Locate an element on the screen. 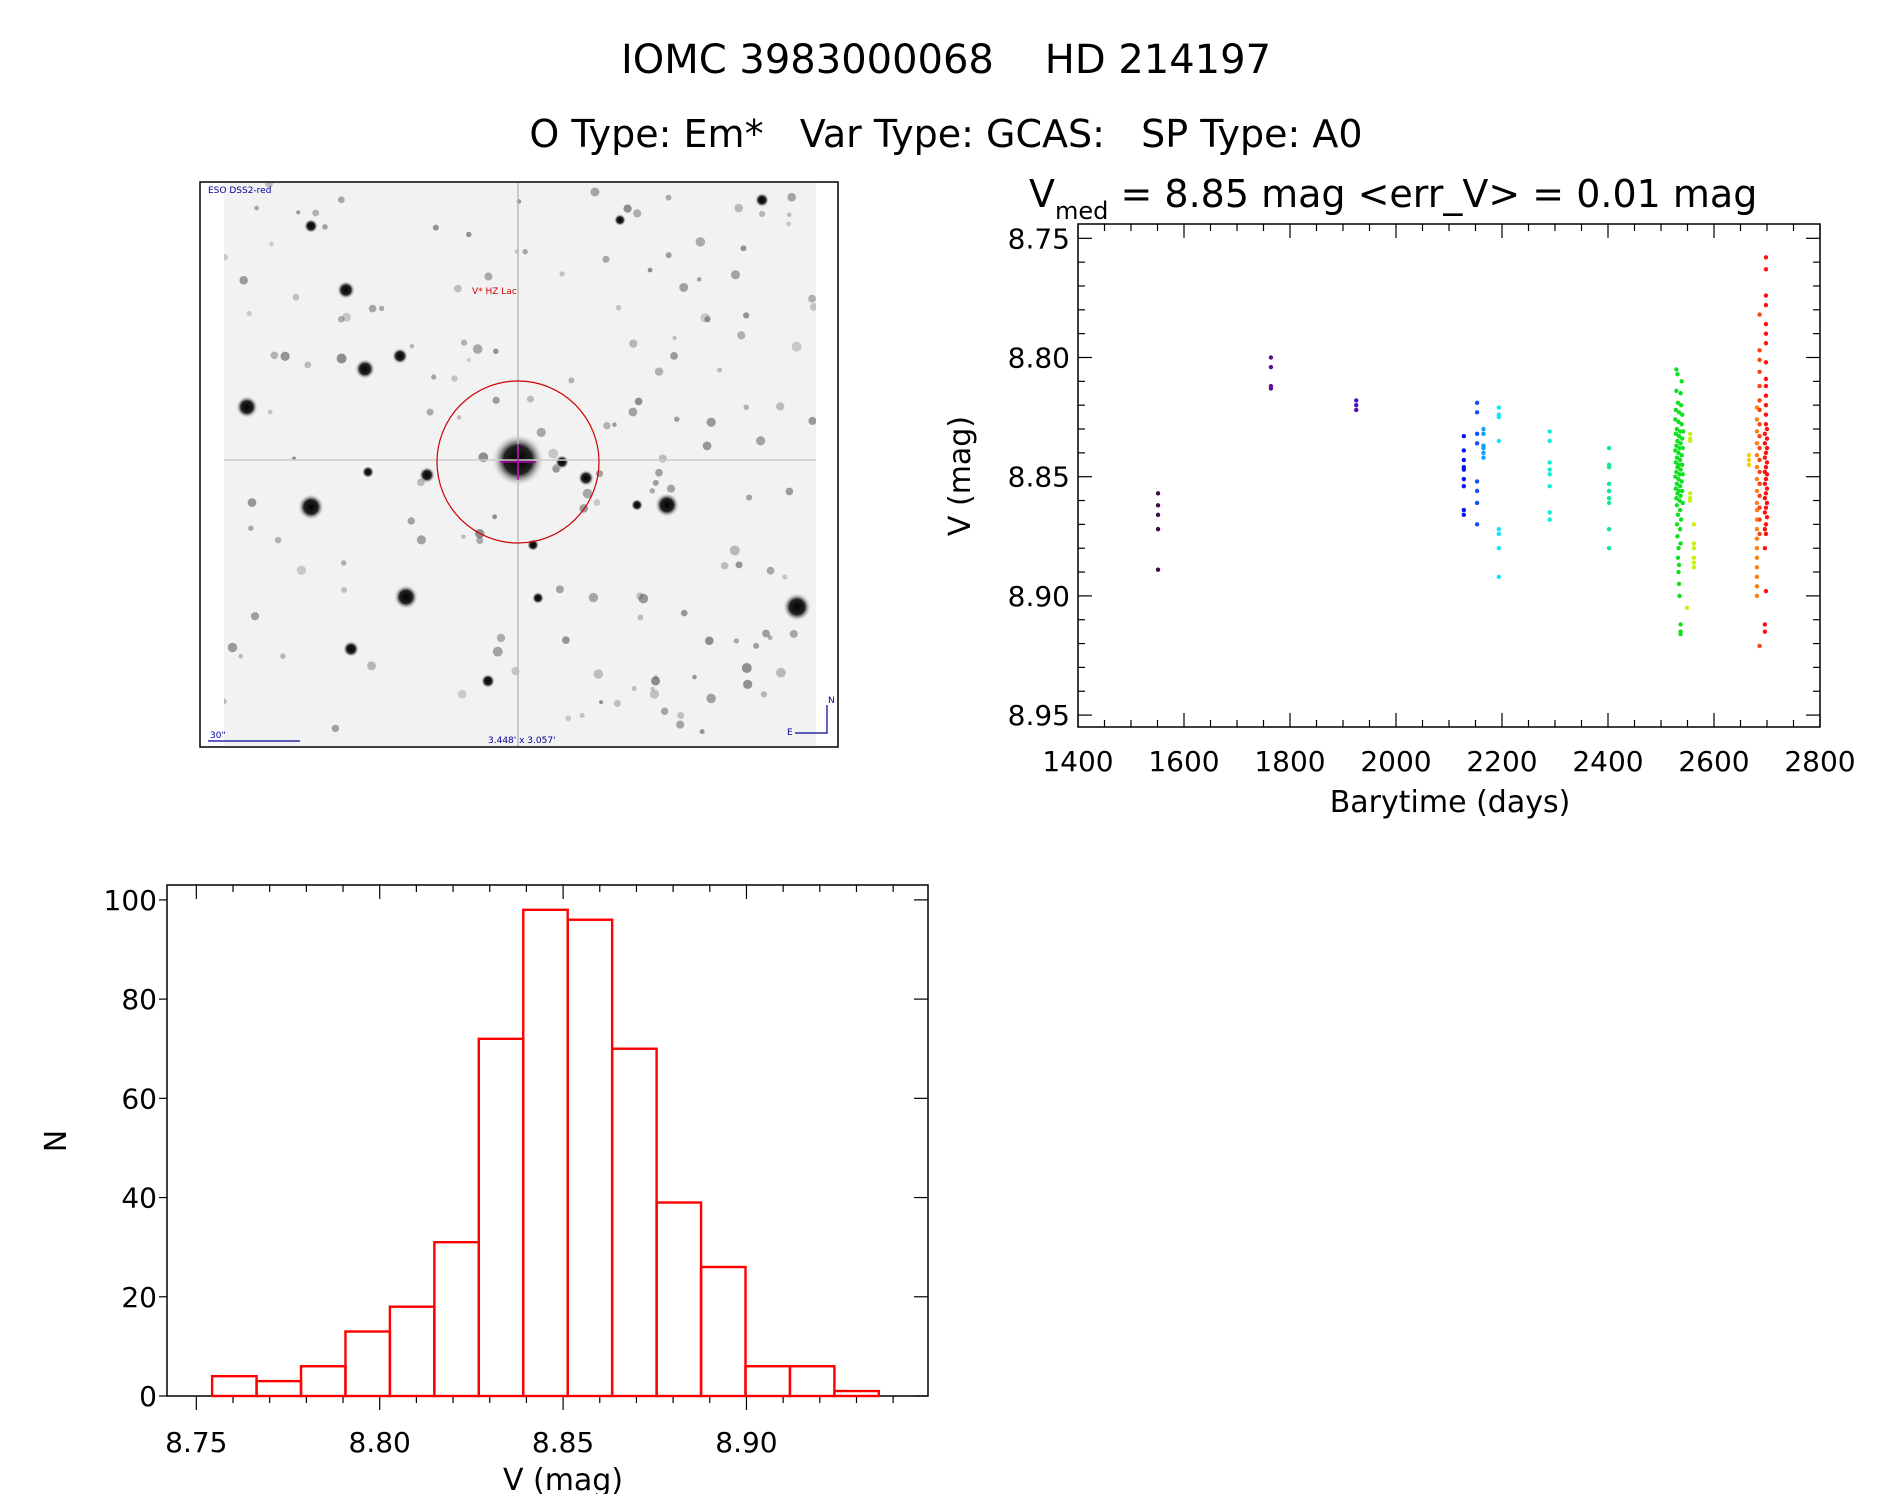  target-circle is located at coordinates (518, 462).